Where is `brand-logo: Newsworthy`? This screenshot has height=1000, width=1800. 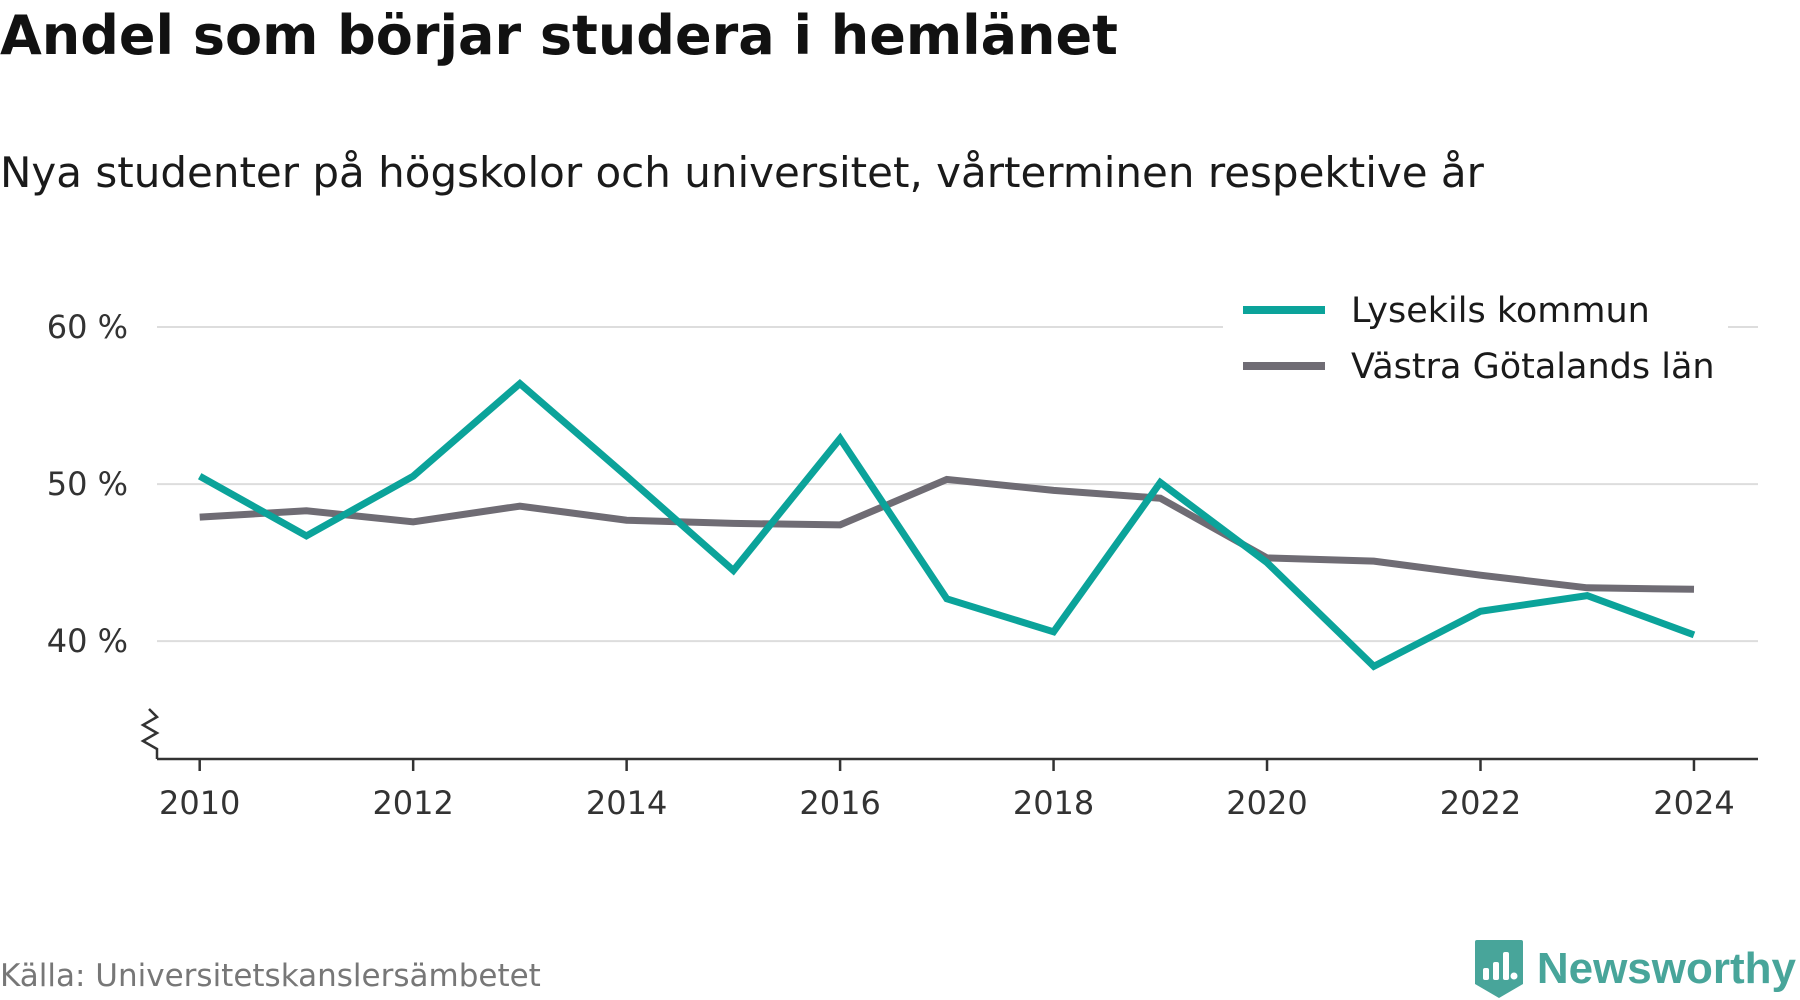 brand-logo: Newsworthy is located at coordinates (1634, 969).